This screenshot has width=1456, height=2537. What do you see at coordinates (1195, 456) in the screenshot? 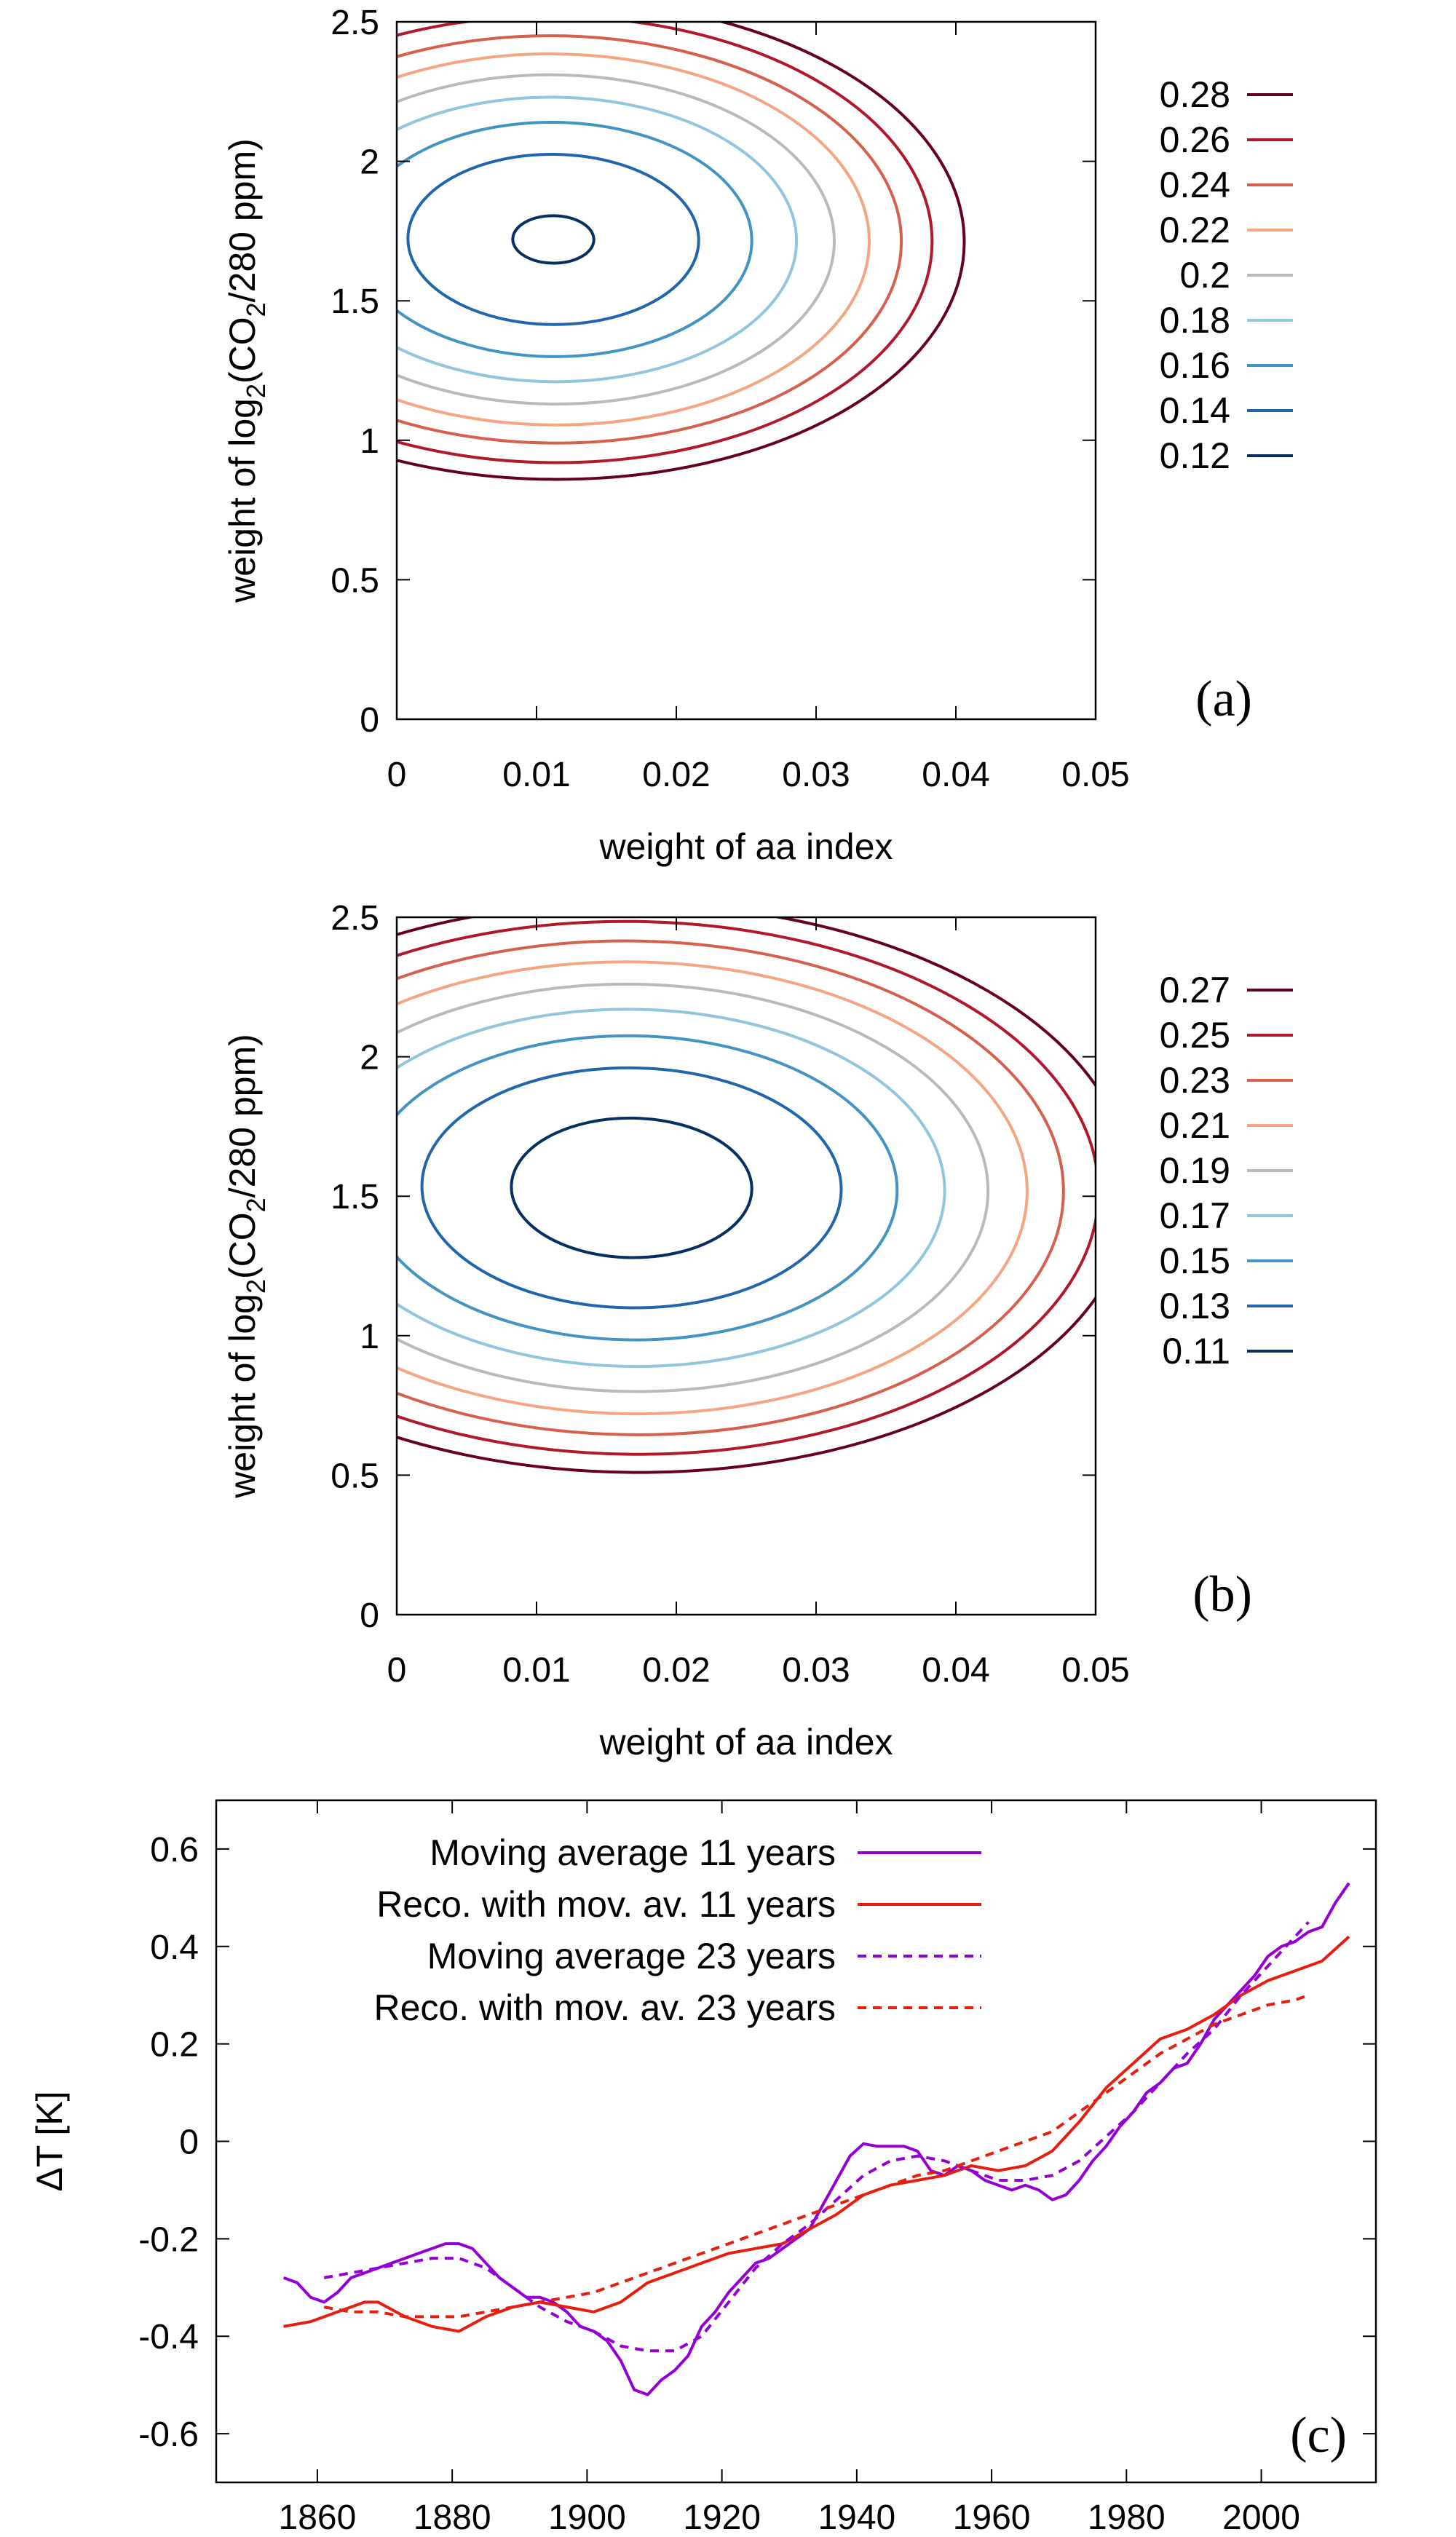
I see `legend-label: 0.12` at bounding box center [1195, 456].